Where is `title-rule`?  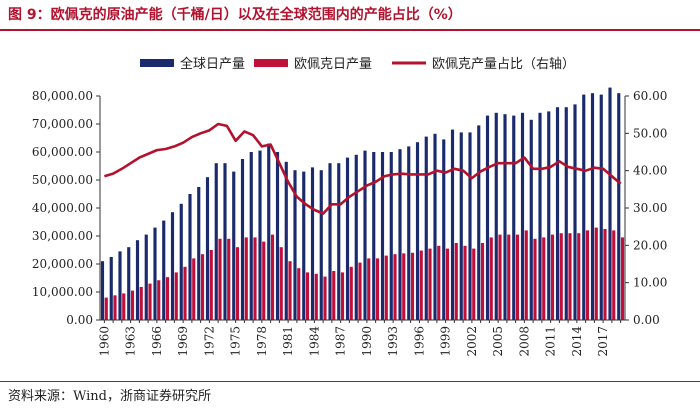 title-rule is located at coordinates (350, 30).